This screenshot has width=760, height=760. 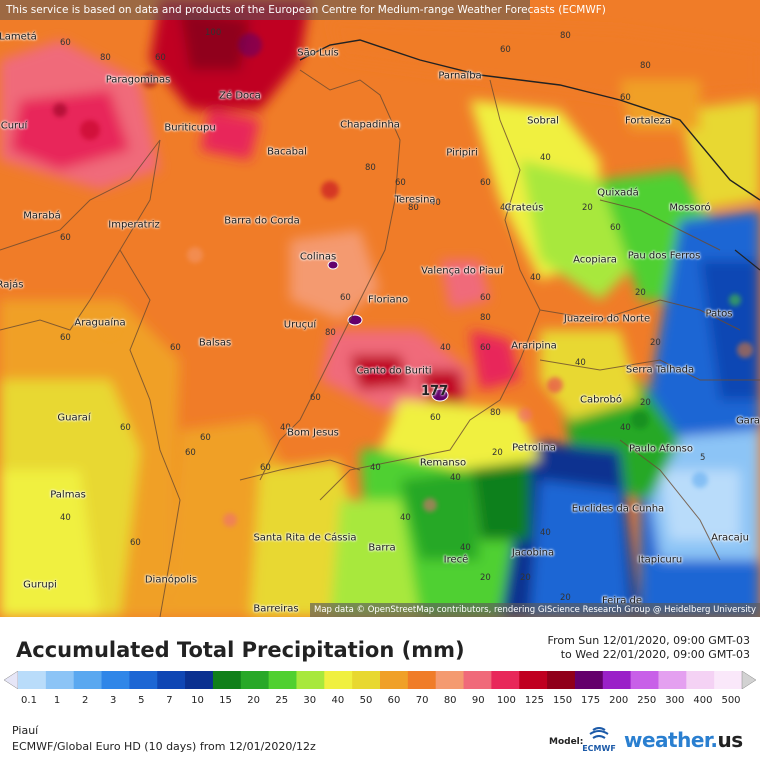 What do you see at coordinates (648, 640) in the screenshot?
I see `date-from: From Sun 12/01/2020, 09:00 GMT-03` at bounding box center [648, 640].